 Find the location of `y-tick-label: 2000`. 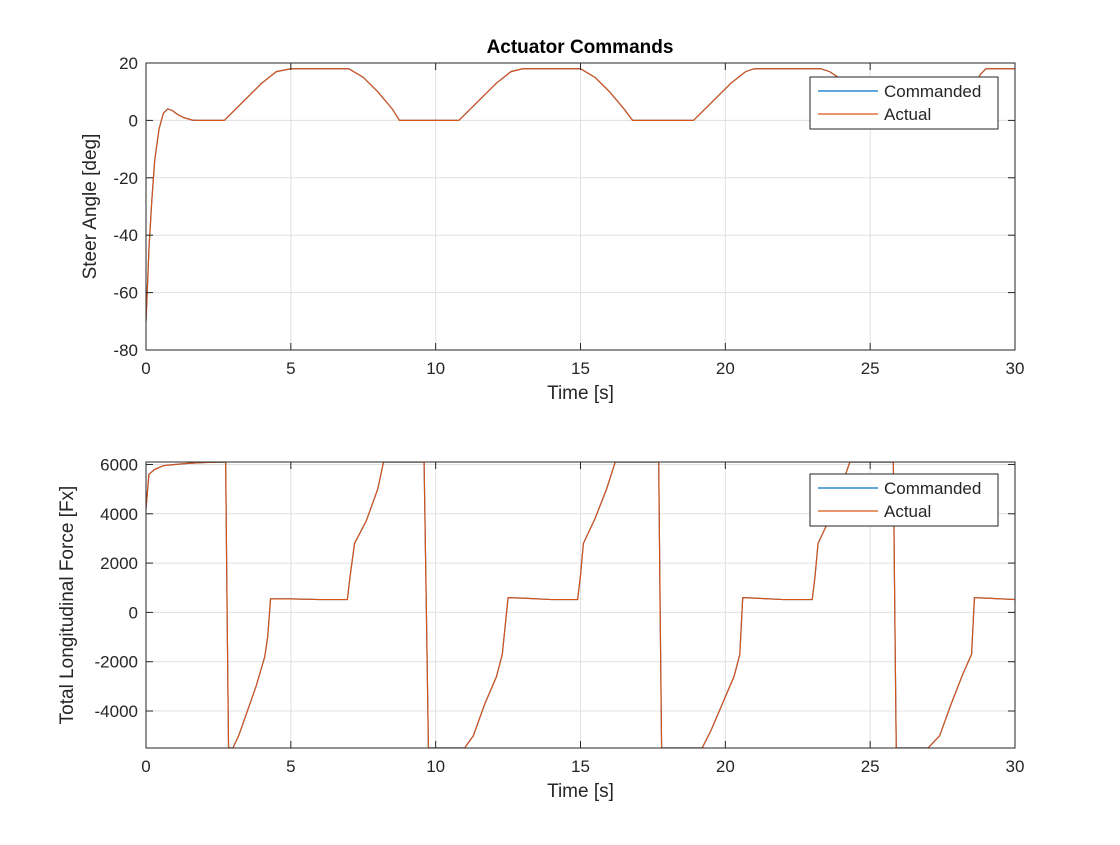

y-tick-label: 2000 is located at coordinates (119, 563).